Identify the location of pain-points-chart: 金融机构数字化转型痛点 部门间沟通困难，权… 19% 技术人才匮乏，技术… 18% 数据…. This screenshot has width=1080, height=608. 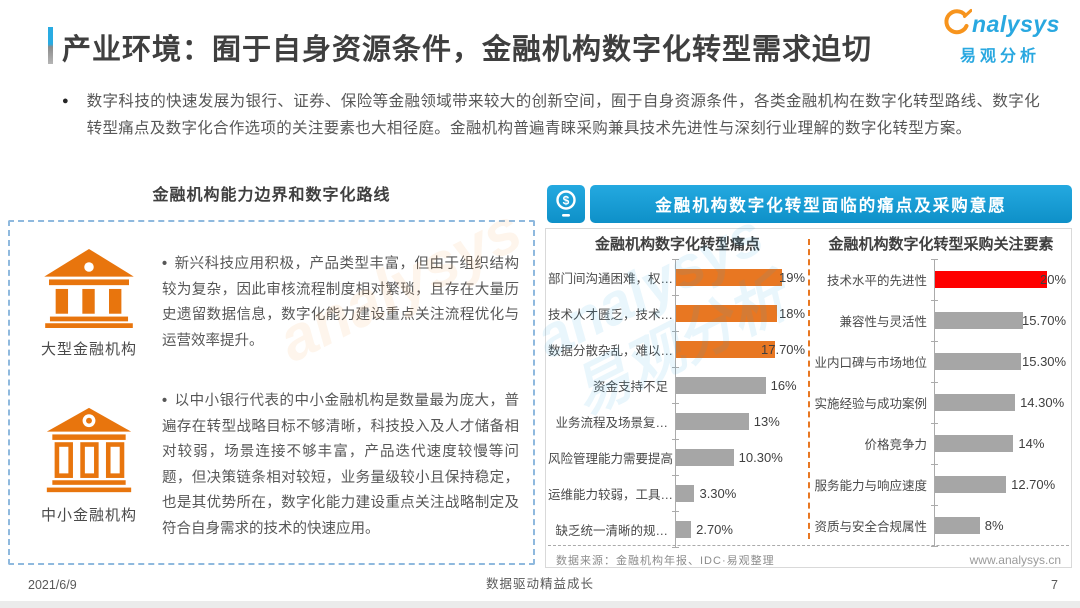
(677, 390).